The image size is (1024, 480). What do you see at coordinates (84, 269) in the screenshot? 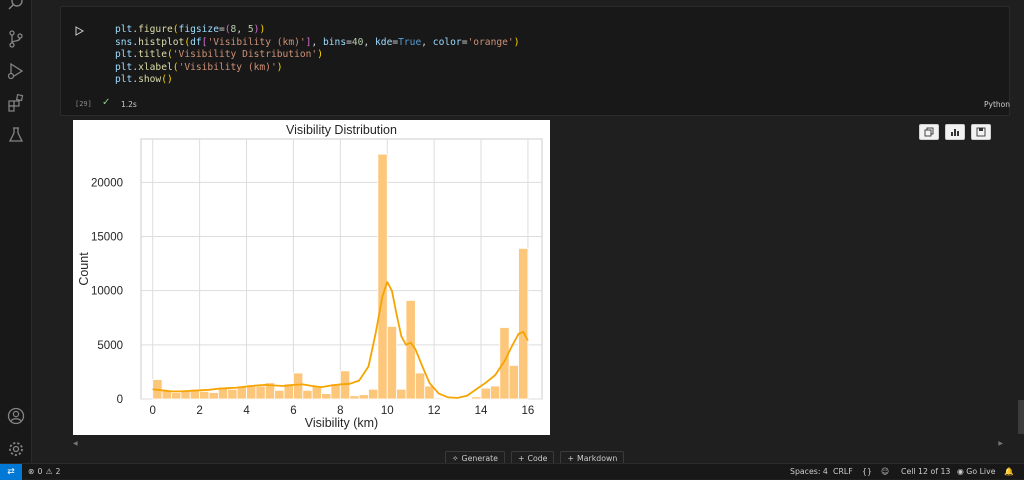
I see `y-axis-label: Count` at bounding box center [84, 269].